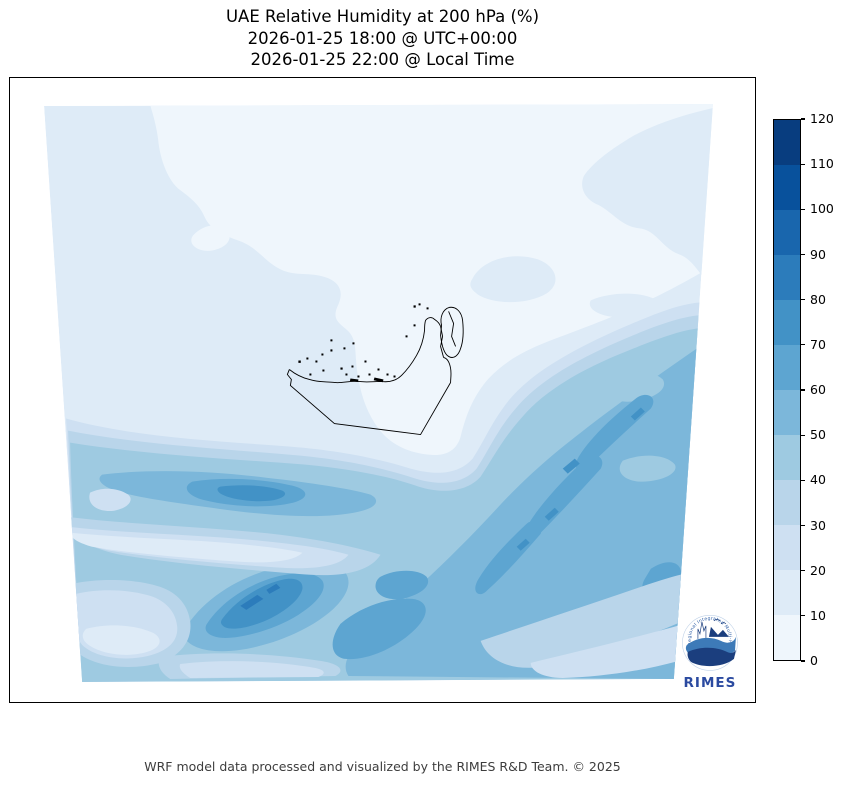  I want to click on colorbar-tick-label: 80, so click(818, 299).